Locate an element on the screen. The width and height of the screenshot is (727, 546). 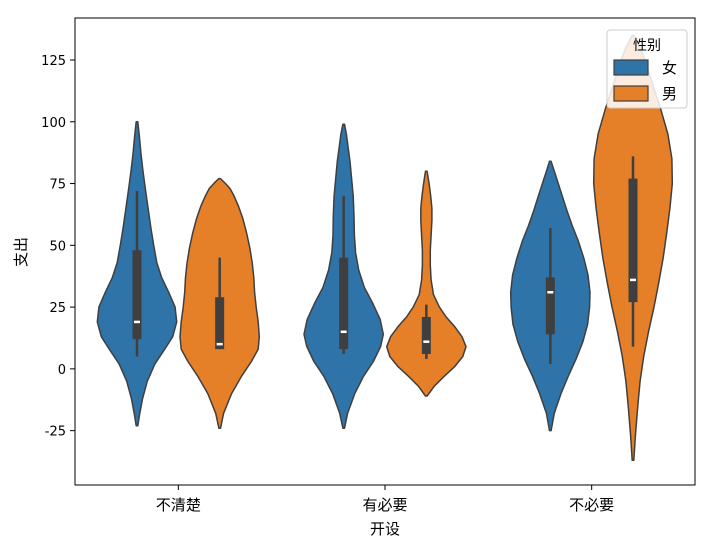
x-axis-label: 开设 is located at coordinates (385, 529).